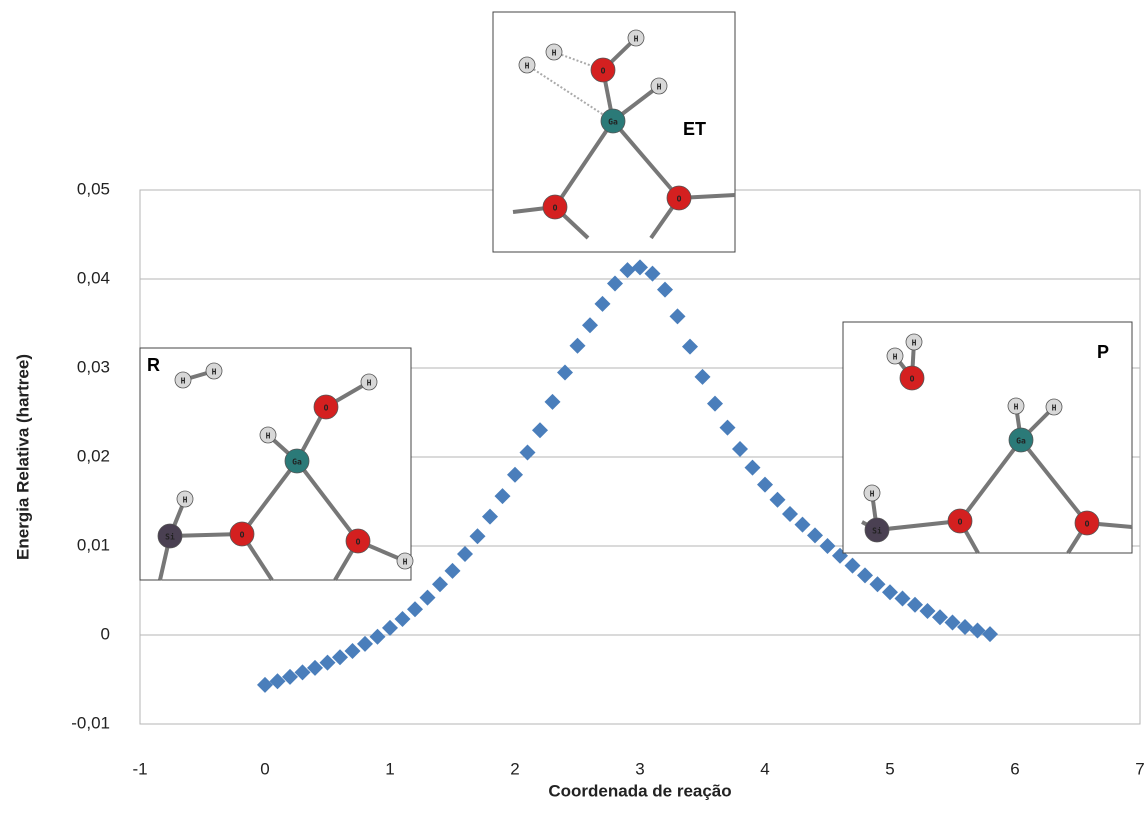  Describe the element at coordinates (514, 768) in the screenshot. I see `x-tick-label: 2` at that location.